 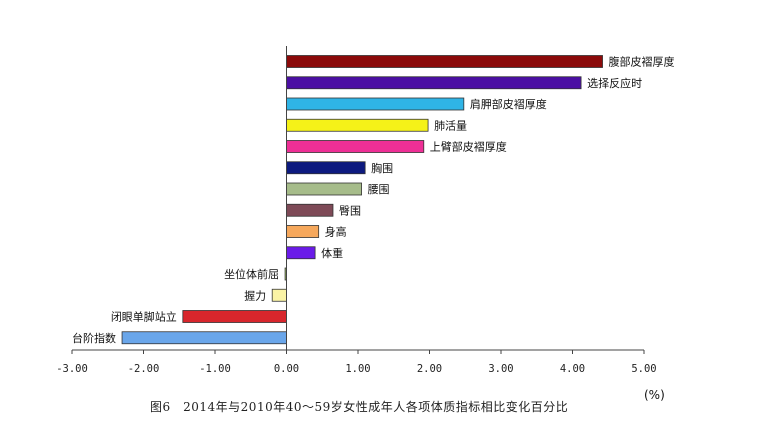 I want to click on category-label: 腰围, so click(x=379, y=189).